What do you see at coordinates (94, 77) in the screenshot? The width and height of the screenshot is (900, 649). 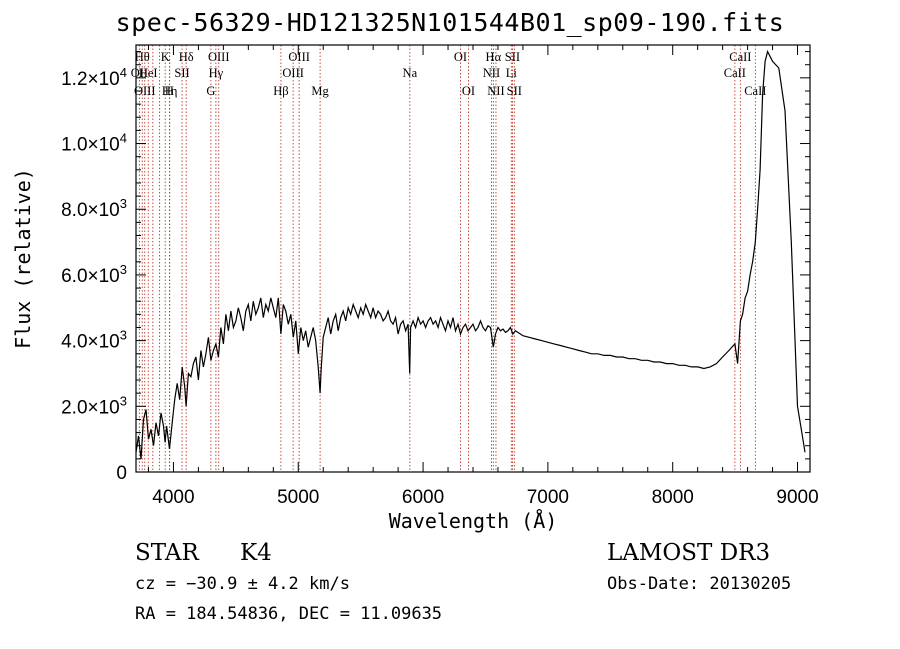 I see `y-tick-label: 1.2×10⁴` at bounding box center [94, 77].